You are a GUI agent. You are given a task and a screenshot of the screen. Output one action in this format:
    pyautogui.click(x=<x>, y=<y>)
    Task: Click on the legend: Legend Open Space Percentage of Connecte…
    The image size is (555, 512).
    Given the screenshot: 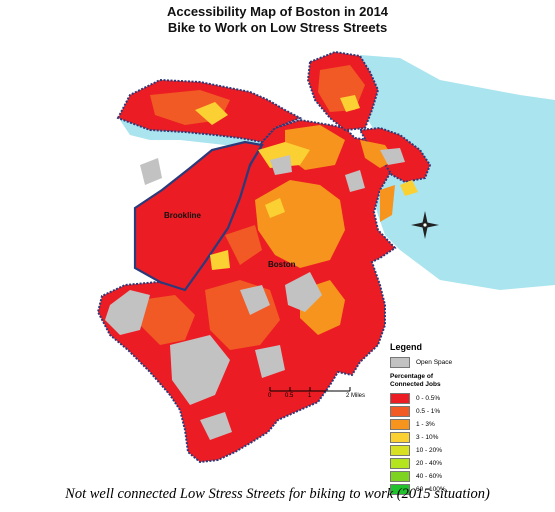 What is the action you would take?
    pyautogui.click(x=450, y=419)
    